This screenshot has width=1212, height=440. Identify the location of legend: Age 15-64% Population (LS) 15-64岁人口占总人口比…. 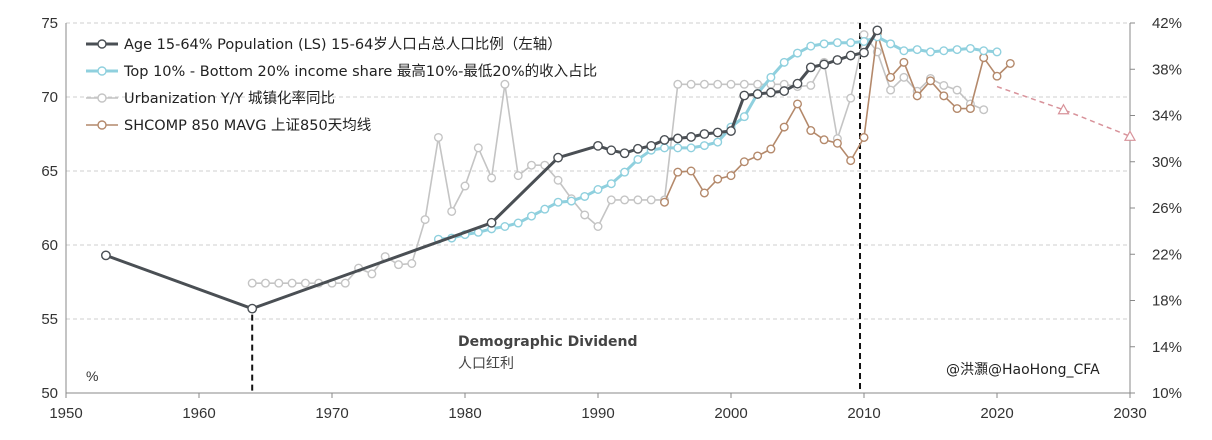
(341, 85).